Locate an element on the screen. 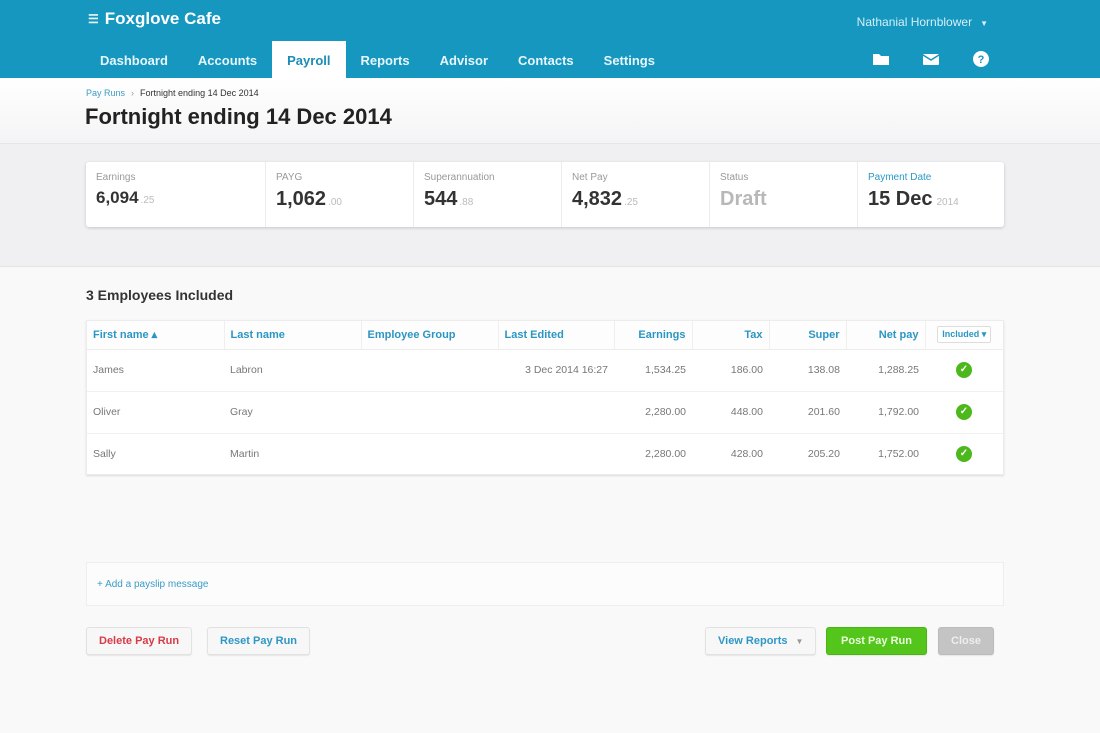 Image resolution: width=1100 pixels, height=733 pixels. tab-settings: Settings is located at coordinates (629, 60).